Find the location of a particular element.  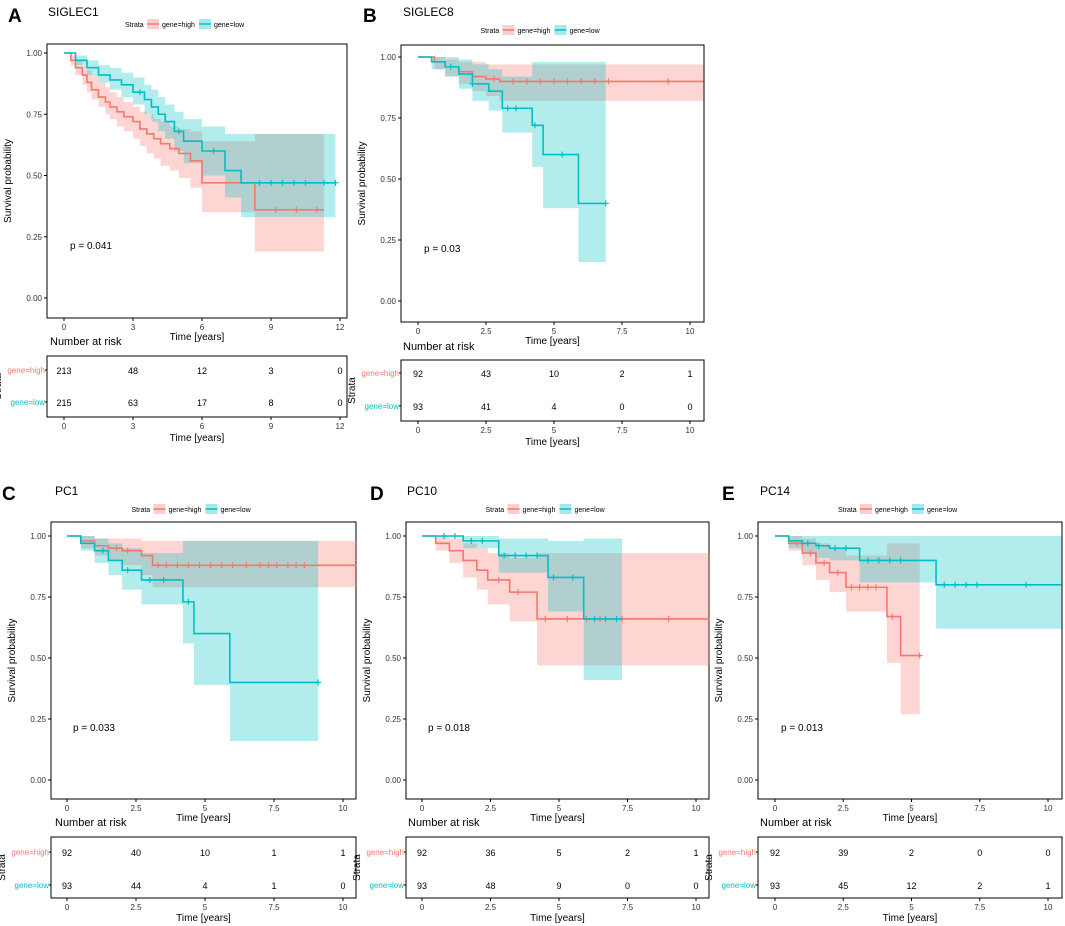

panel-title: SIGLEC1 is located at coordinates (73, 12).